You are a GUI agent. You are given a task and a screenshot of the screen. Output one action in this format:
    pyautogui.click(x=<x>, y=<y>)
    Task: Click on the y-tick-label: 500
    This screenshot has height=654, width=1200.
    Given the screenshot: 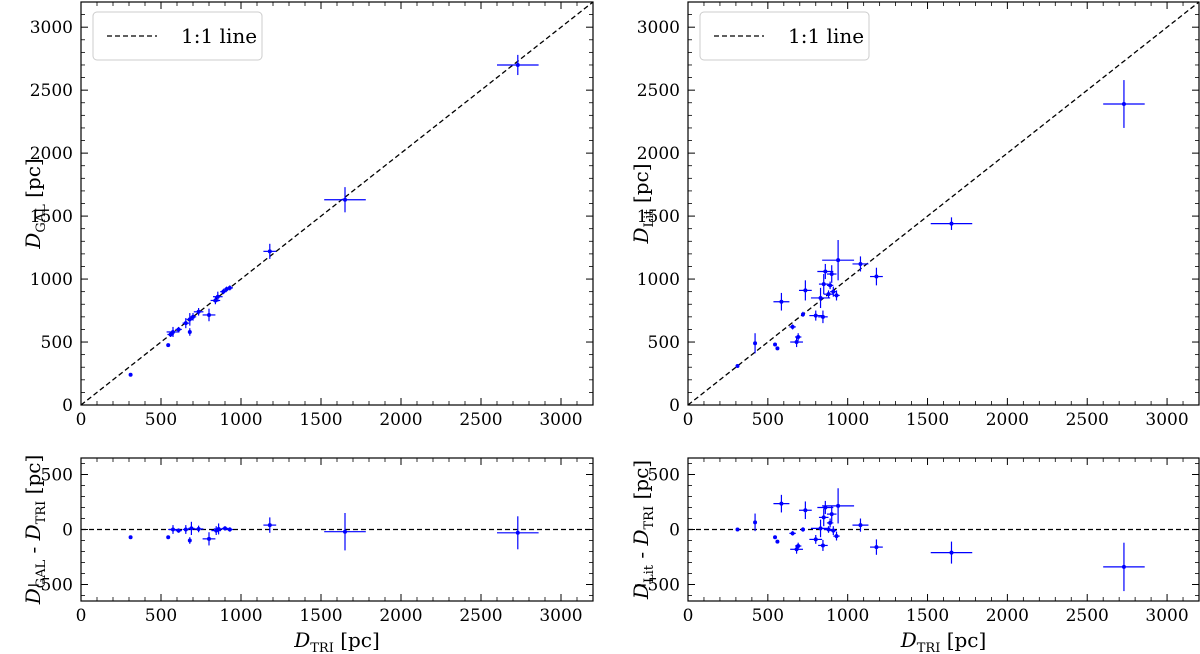 What is the action you would take?
    pyautogui.click(x=57, y=343)
    